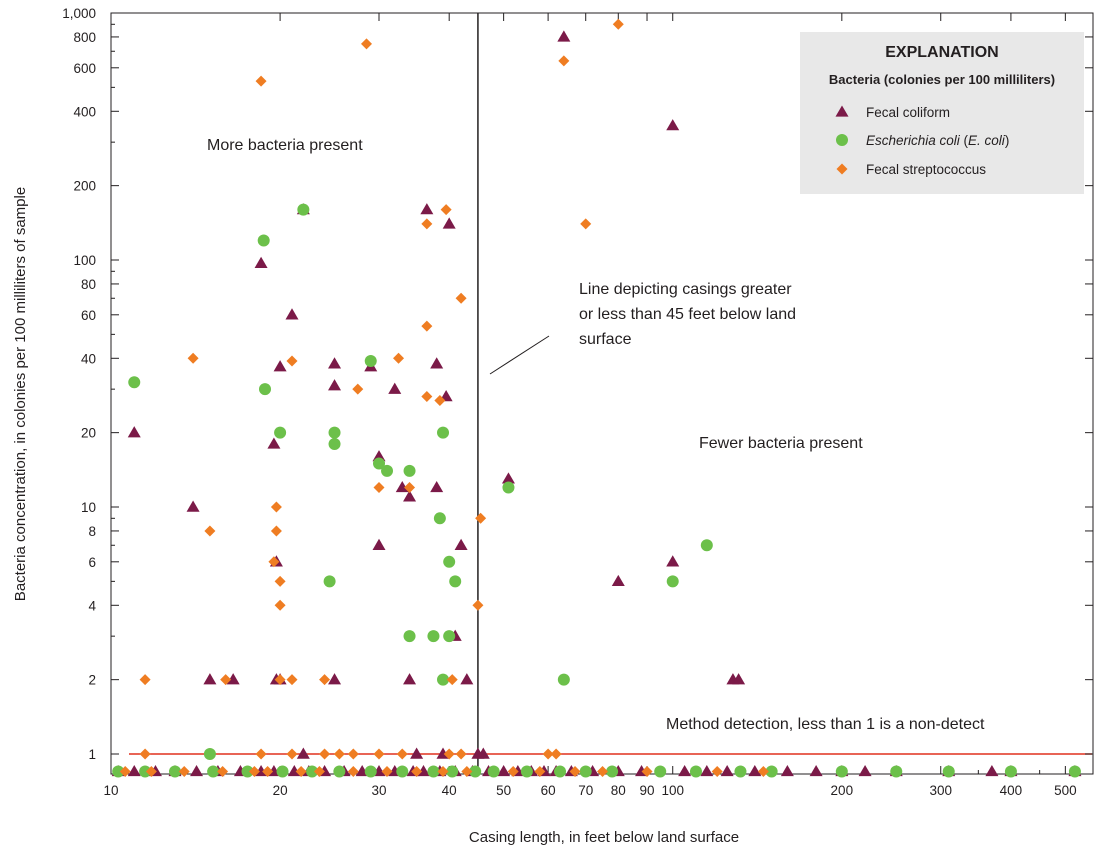 Image resolution: width=1094 pixels, height=856 pixels. Describe the element at coordinates (92, 562) in the screenshot. I see `y-tick-label-3: 6` at that location.